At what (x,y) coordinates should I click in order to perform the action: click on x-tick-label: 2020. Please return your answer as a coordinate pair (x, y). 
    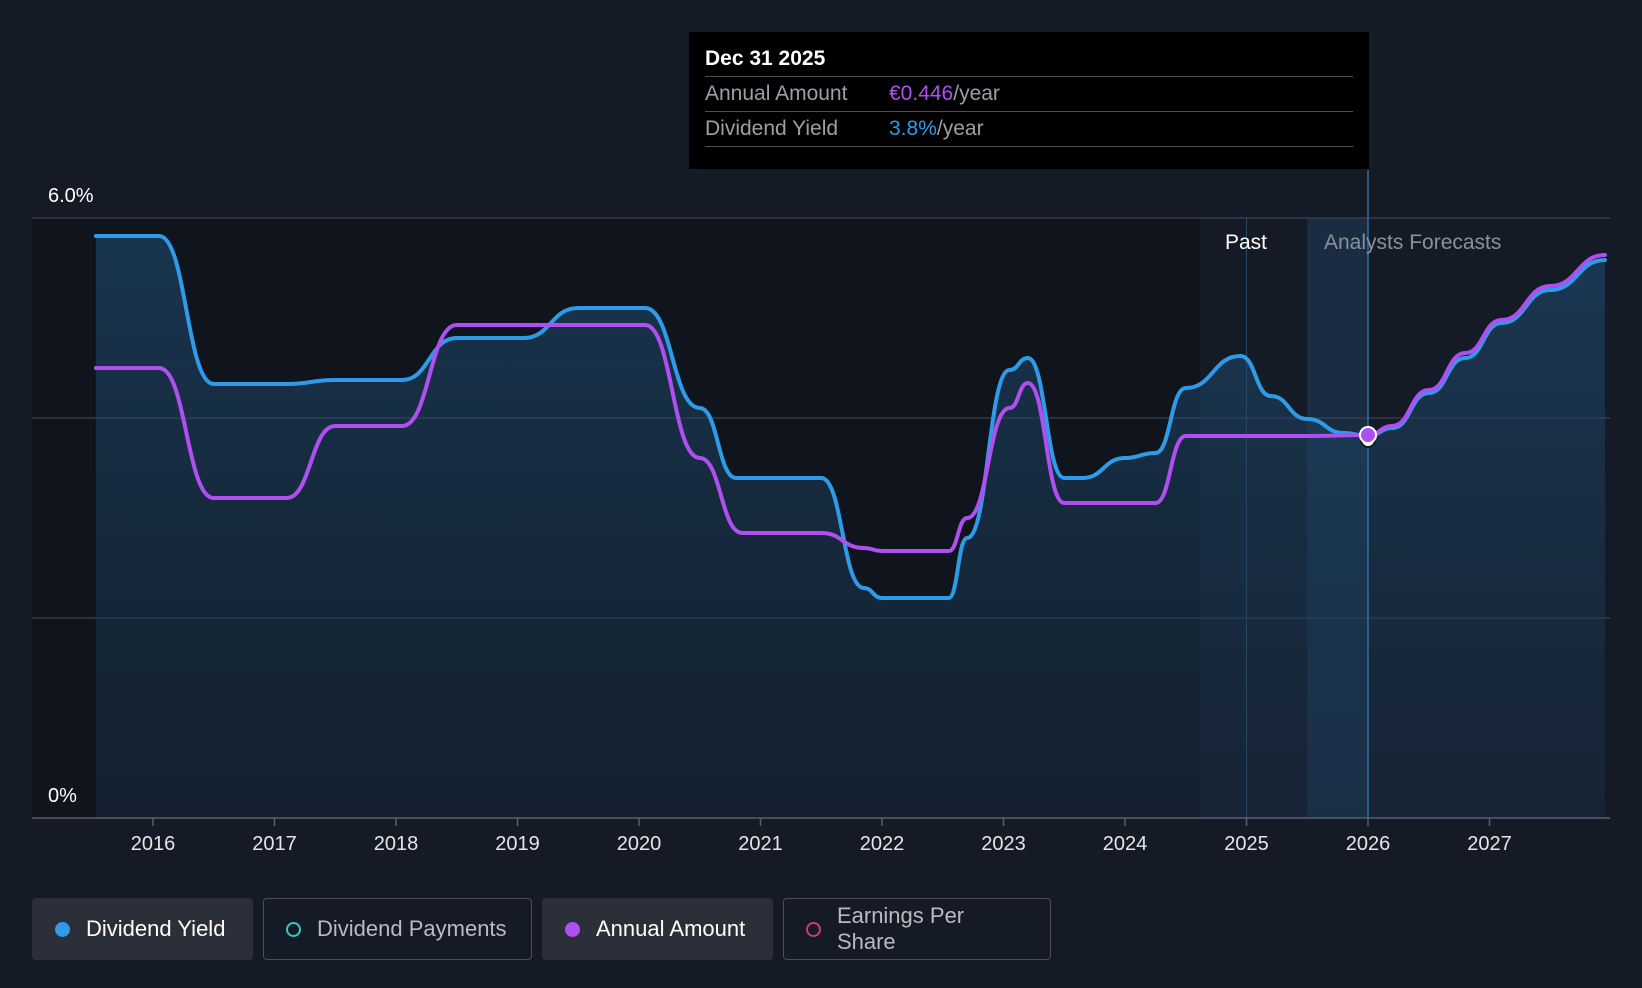
    Looking at the image, I should click on (639, 844).